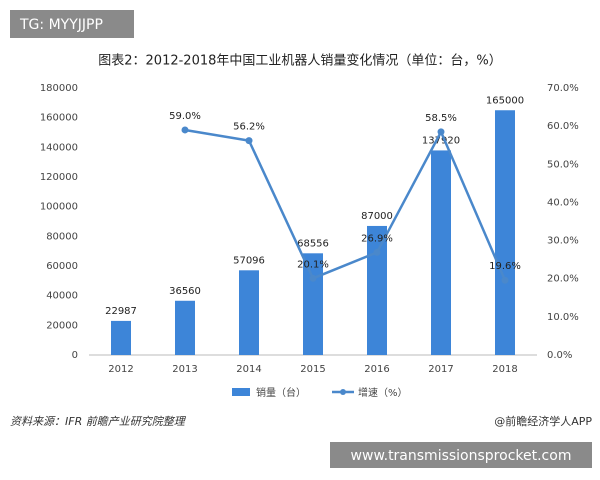  What do you see at coordinates (383, 392) in the screenshot?
I see `legend-label: 增速（%）` at bounding box center [383, 392].